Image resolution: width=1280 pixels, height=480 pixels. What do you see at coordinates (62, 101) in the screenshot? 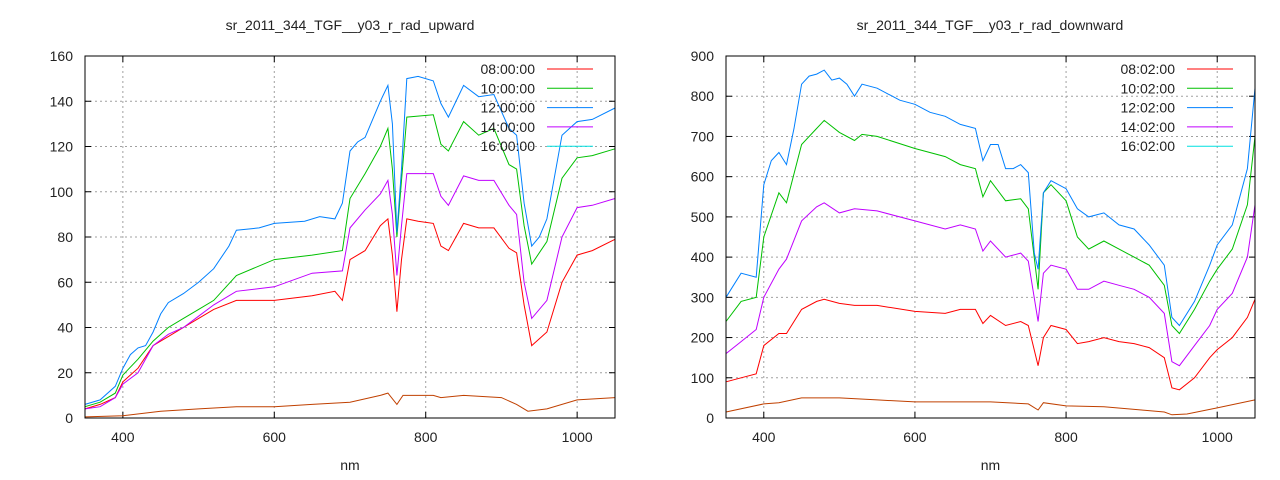
I see `y-tick-label: 140` at bounding box center [62, 101].